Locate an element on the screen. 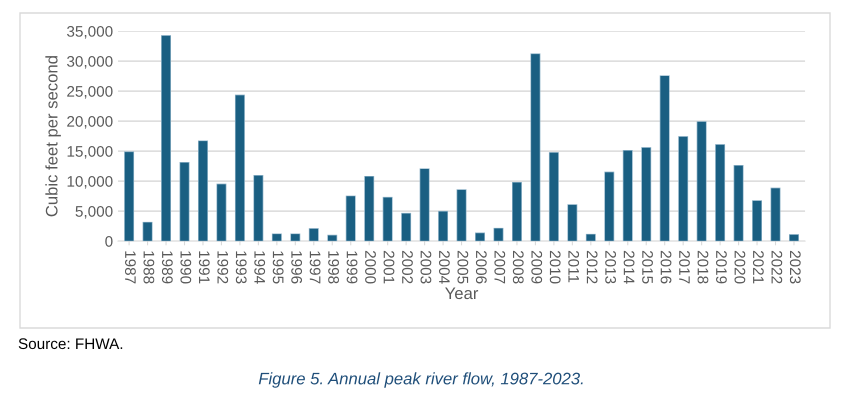 The image size is (843, 394). x-tick-label: 1988 is located at coordinates (148, 267).